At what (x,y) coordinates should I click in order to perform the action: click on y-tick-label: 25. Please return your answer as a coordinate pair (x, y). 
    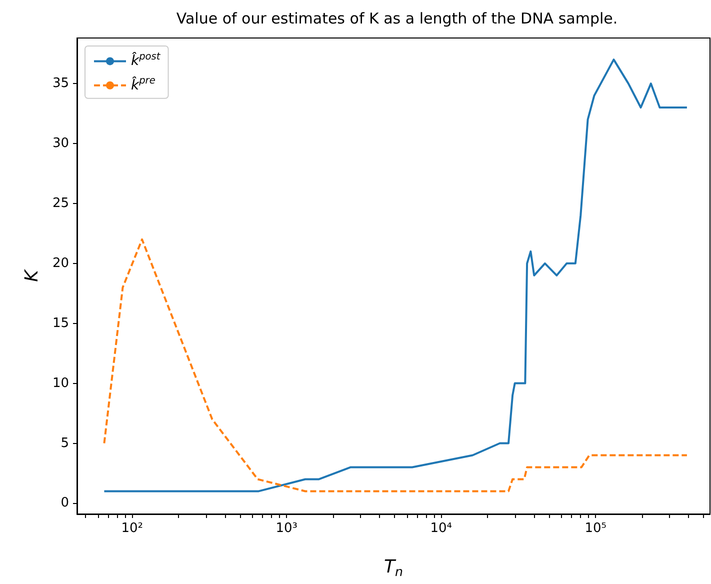
    Looking at the image, I should click on (60, 203).